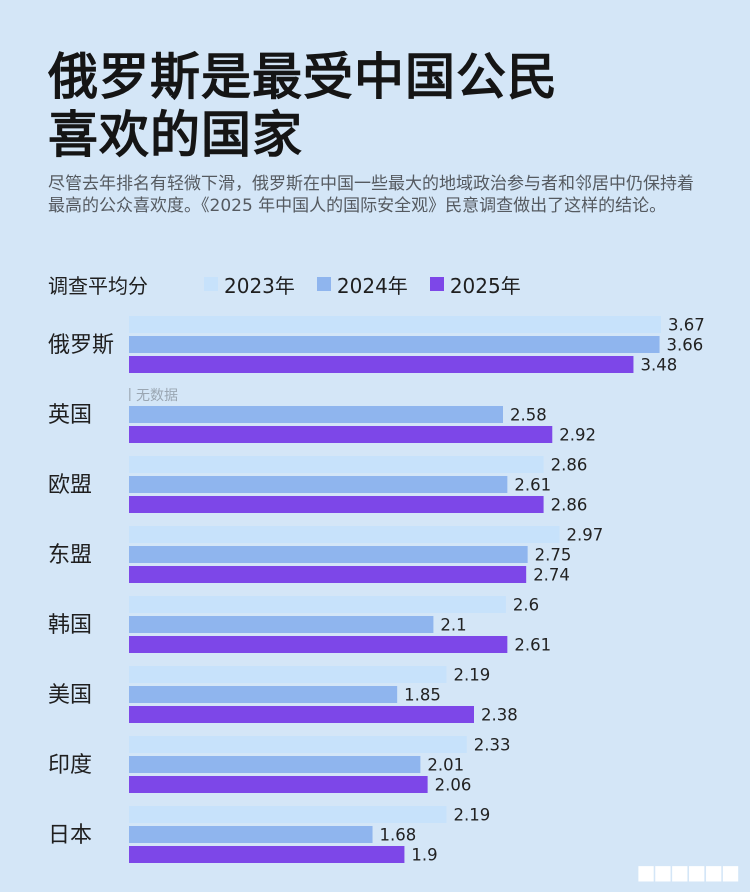 Image resolution: width=750 pixels, height=892 pixels. I want to click on data-label: 1.85, so click(422, 695).